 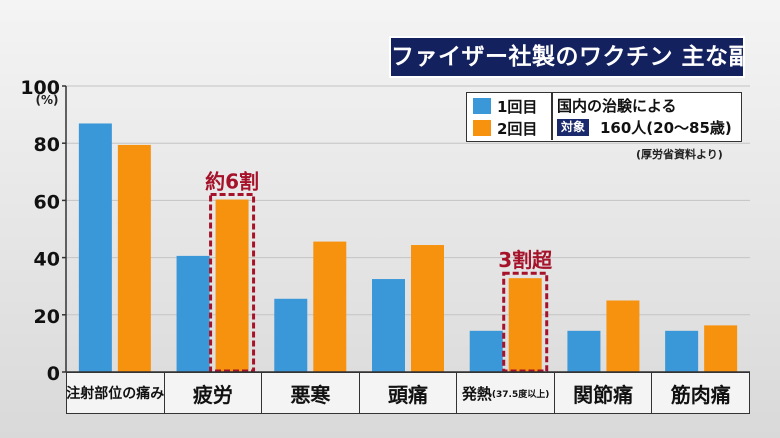 I want to click on source-note: (厚労省資料より), so click(x=679, y=154).